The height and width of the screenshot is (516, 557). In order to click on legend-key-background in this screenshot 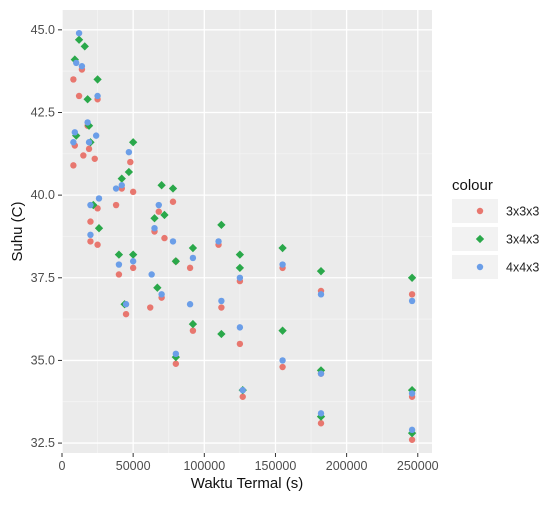, I will do `click(475, 239)`.